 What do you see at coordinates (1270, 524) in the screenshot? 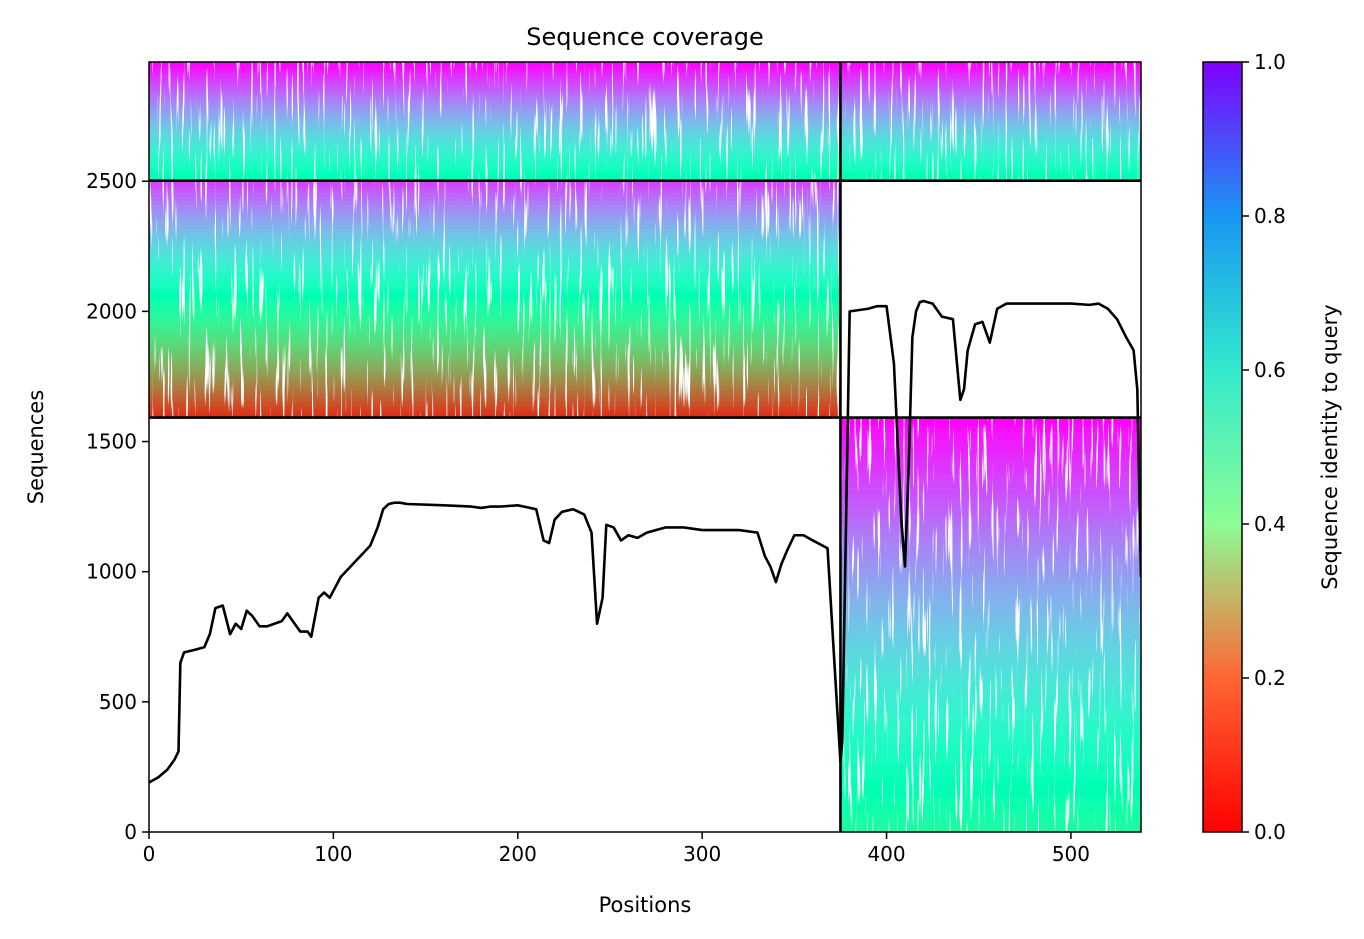
I see `colorbar-tick-label: 0.4` at bounding box center [1270, 524].